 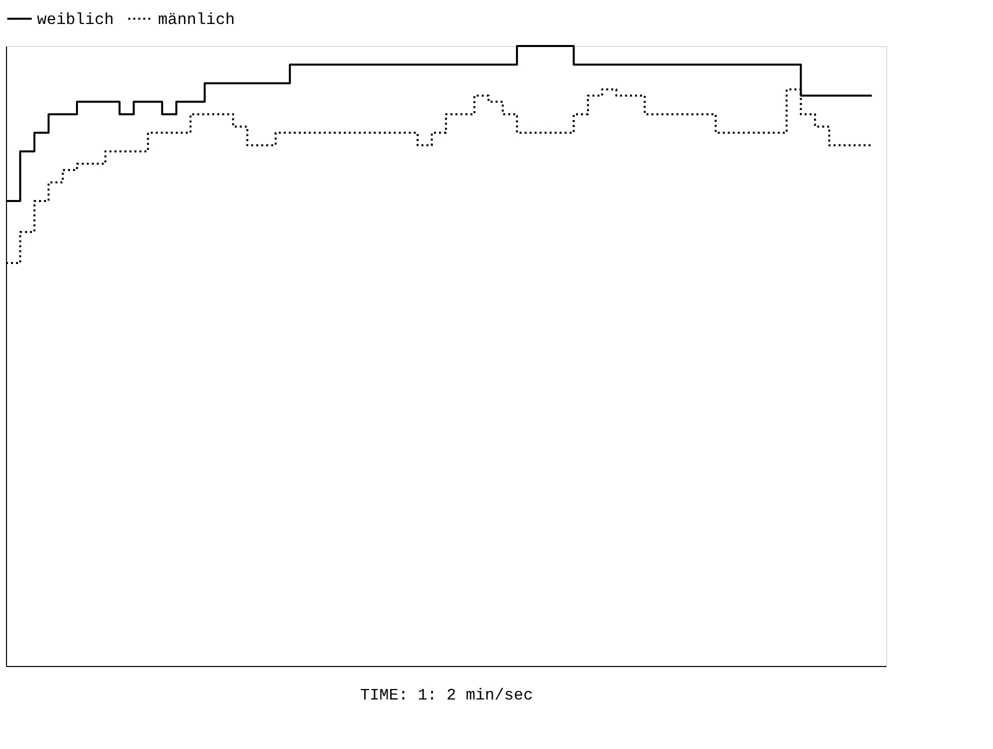 What do you see at coordinates (196, 19) in the screenshot?
I see `legend-label: männlich` at bounding box center [196, 19].